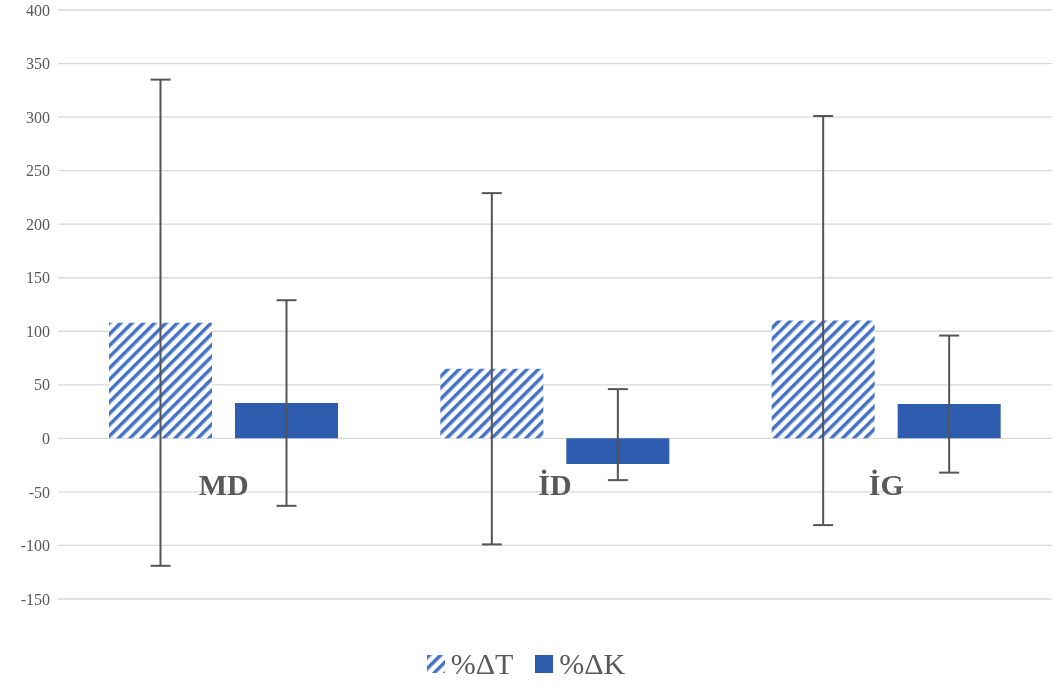 The height and width of the screenshot is (691, 1054). Describe the element at coordinates (35, 546) in the screenshot. I see `y-tick-label: -100` at that location.